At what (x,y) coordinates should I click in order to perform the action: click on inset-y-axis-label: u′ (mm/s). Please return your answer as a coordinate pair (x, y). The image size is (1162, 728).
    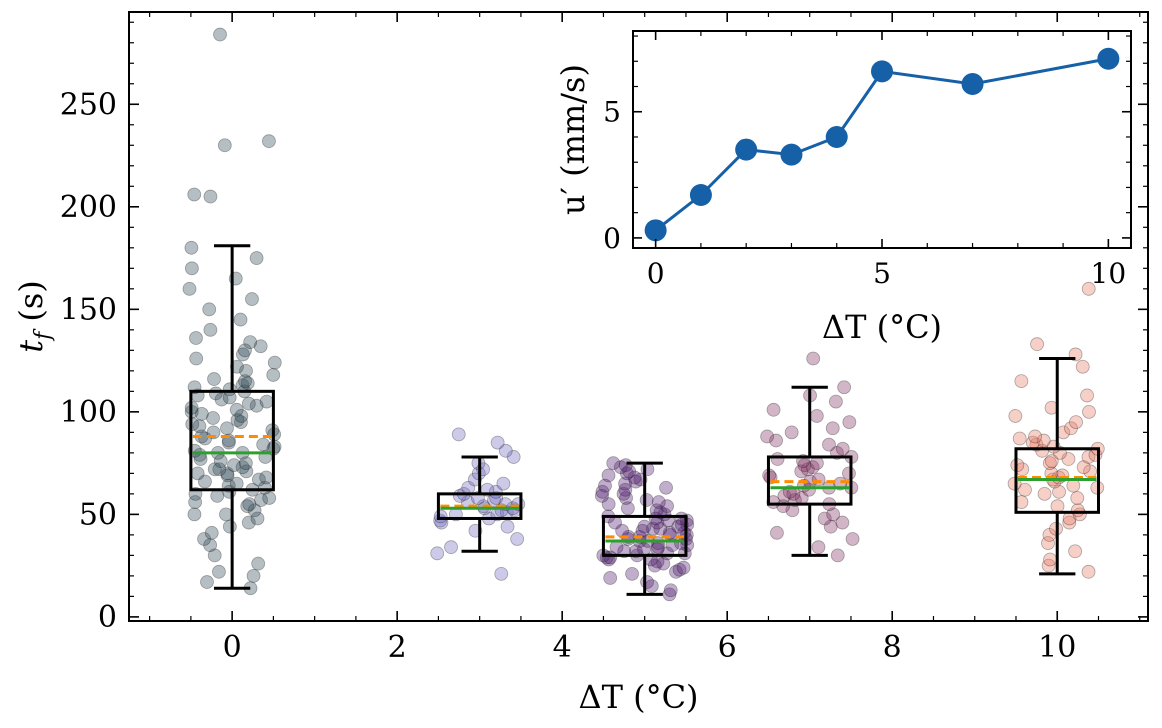
    Looking at the image, I should click on (573, 139).